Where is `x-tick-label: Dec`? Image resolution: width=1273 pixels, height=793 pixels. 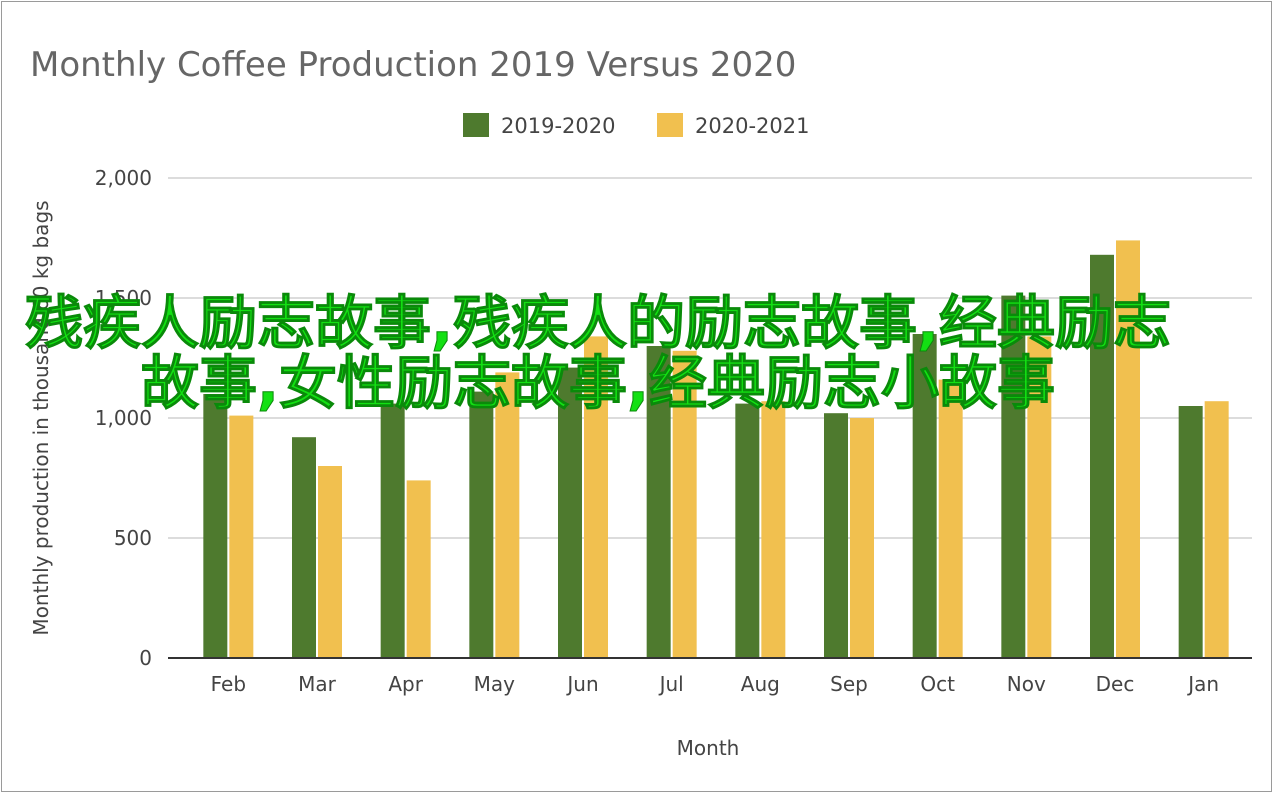
x-tick-label: Dec is located at coordinates (1115, 684).